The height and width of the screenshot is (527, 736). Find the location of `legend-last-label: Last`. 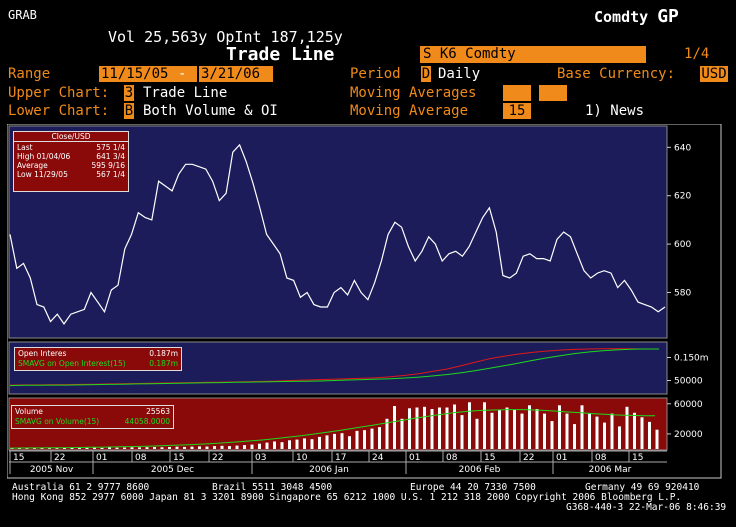

legend-last-label: Last is located at coordinates (25, 147).